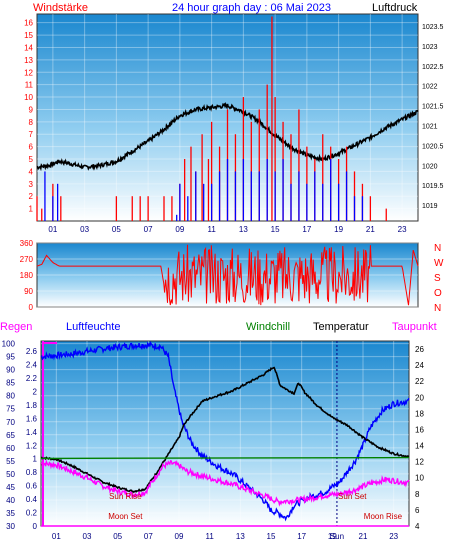 The height and width of the screenshot is (555, 462). I want to click on y-inner-tick-label: 0.8, so click(32, 472).